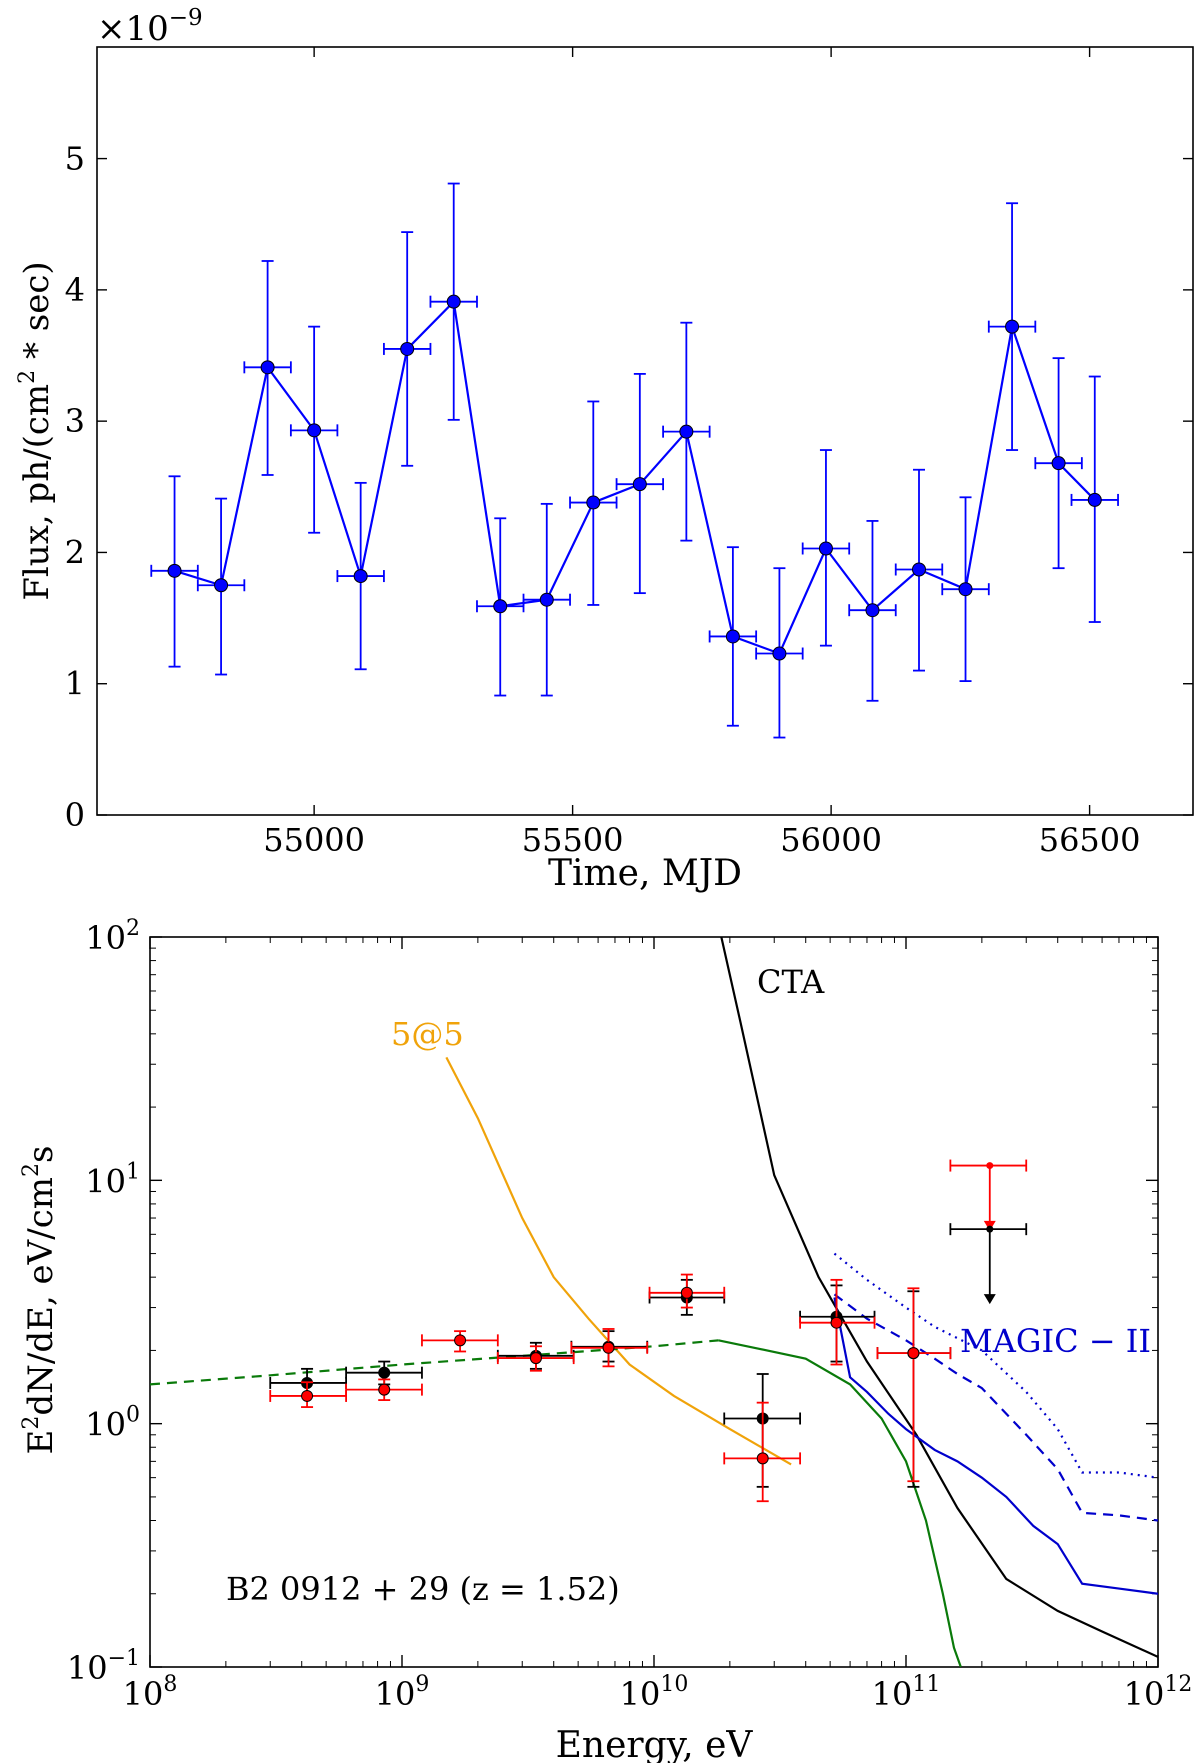  Describe the element at coordinates (112, 1423) in the screenshot. I see `sed-y-tick-label: 10⁰` at that location.